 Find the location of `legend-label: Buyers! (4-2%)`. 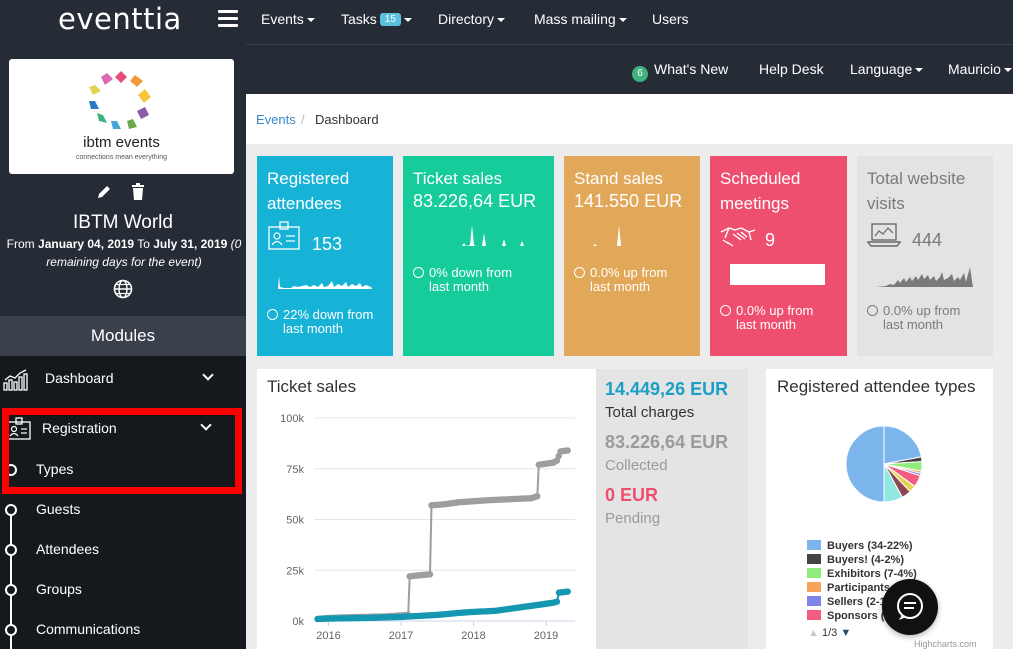

legend-label: Buyers! (4-2%) is located at coordinates (866, 560).